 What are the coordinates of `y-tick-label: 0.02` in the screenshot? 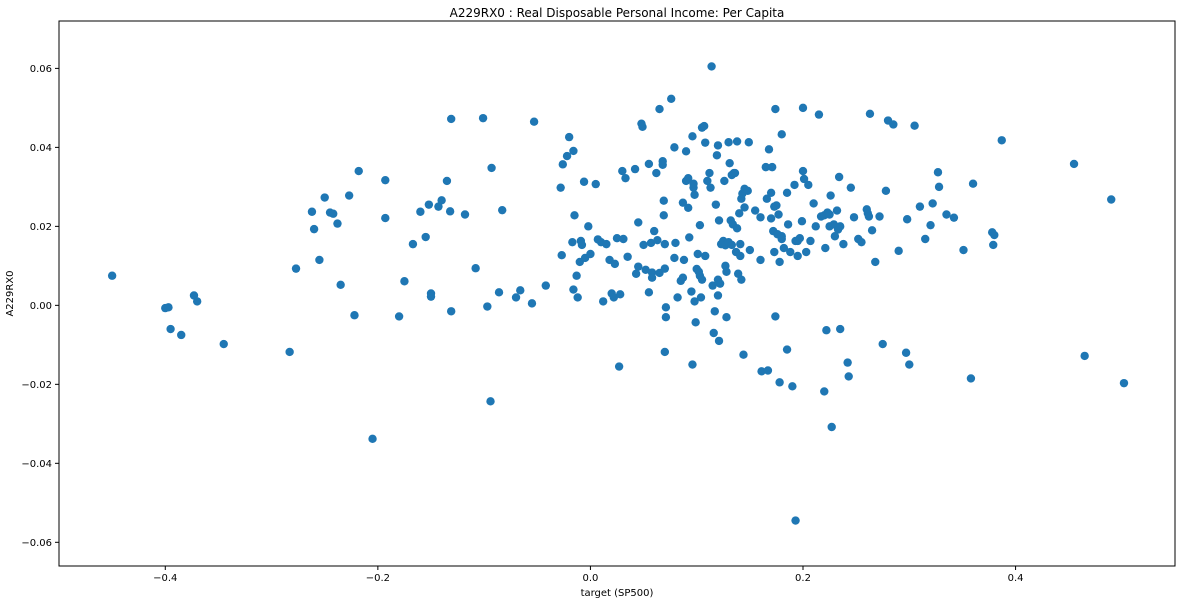 It's located at (41, 227).